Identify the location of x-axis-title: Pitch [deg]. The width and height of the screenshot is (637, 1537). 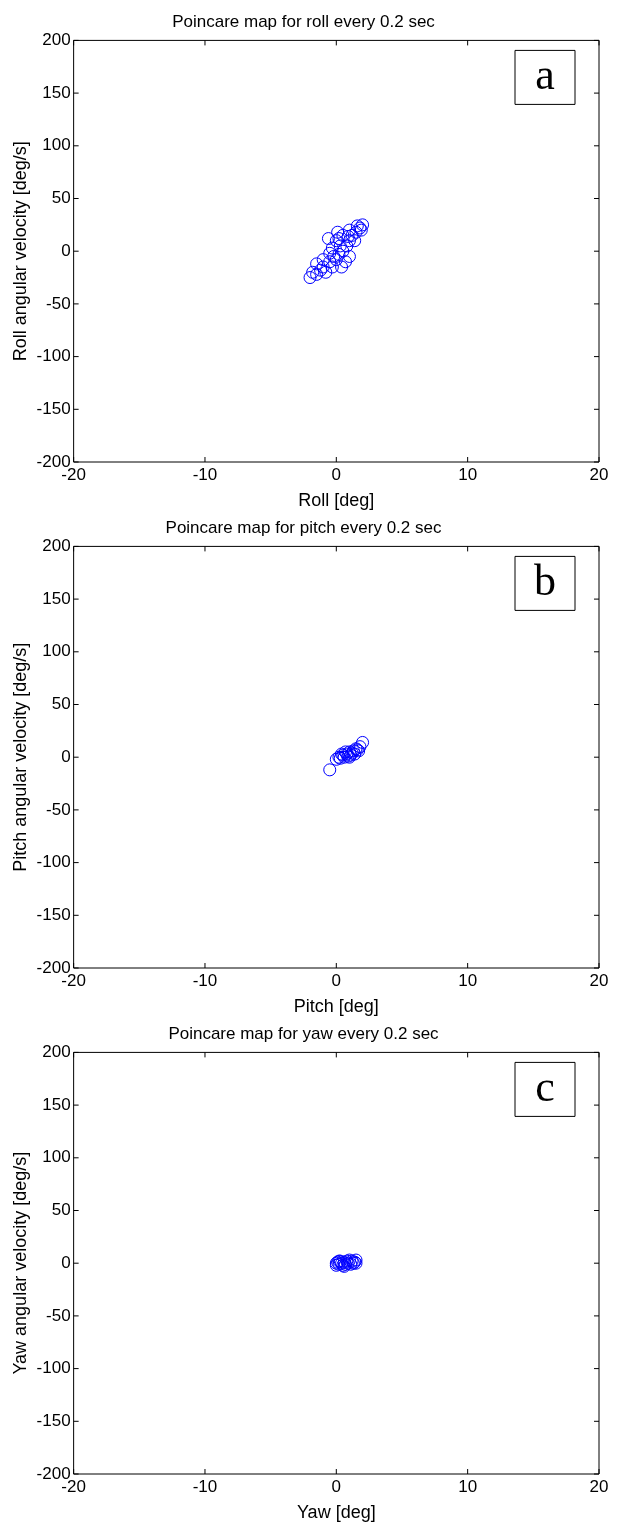
(336, 1006).